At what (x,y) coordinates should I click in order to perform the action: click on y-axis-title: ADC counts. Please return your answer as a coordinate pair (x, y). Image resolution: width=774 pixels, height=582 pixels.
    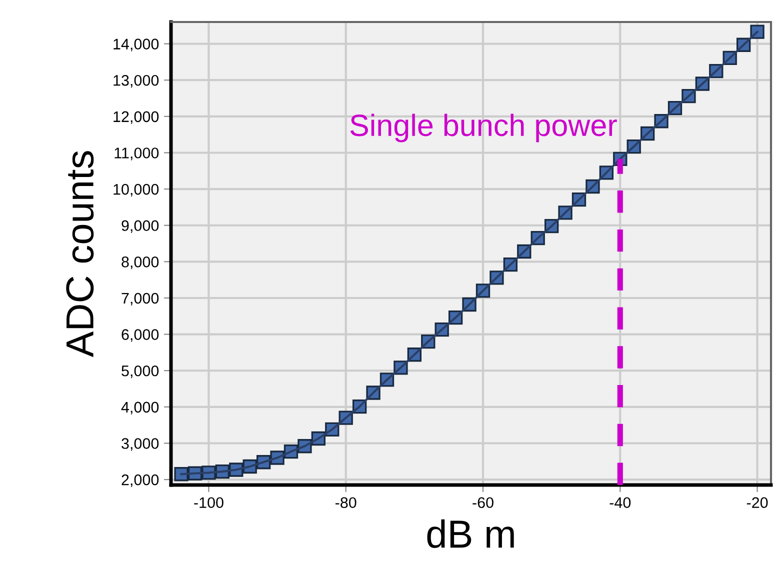
    Looking at the image, I should click on (80, 254).